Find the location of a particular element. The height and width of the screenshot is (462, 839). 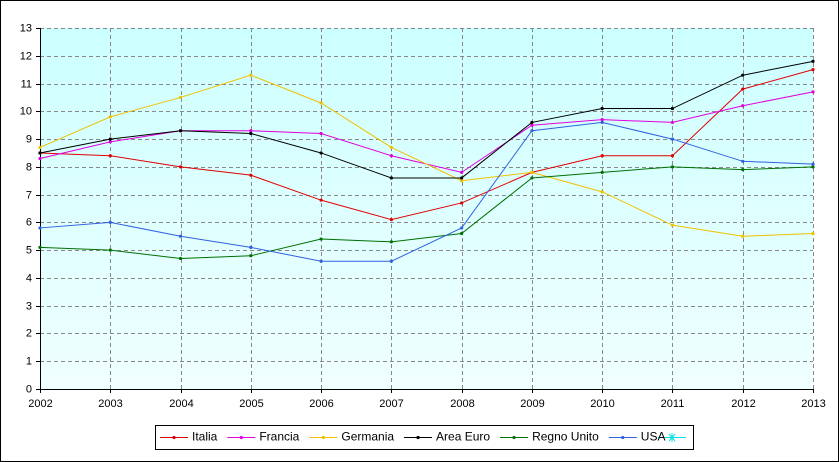

y-tick-label: 5 is located at coordinates (29, 250).